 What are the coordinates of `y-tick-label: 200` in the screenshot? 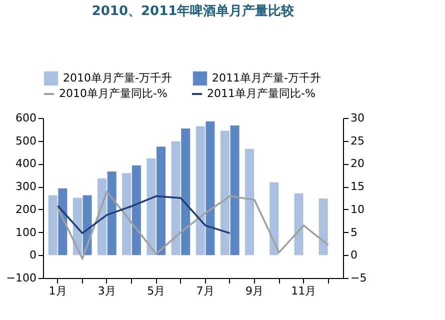 It's located at (26, 209).